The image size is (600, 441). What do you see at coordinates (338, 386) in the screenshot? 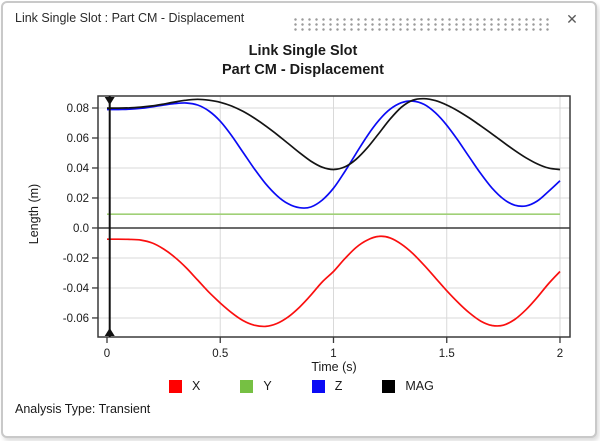
I see `legend-label-z: Z` at bounding box center [338, 386].